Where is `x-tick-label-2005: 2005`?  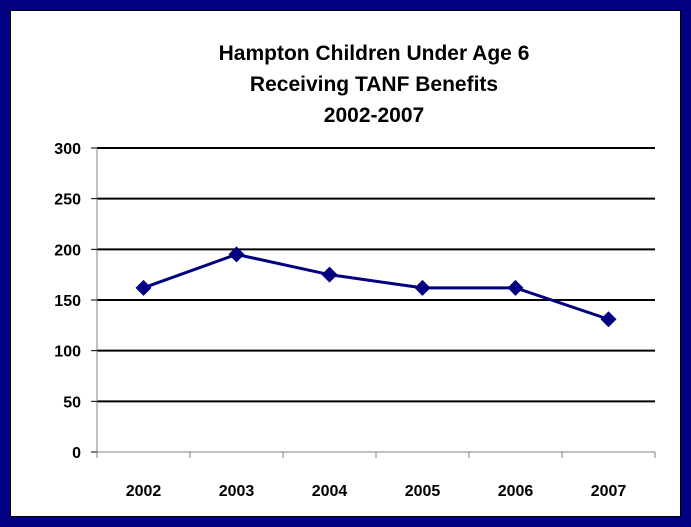 x-tick-label-2005: 2005 is located at coordinates (423, 491).